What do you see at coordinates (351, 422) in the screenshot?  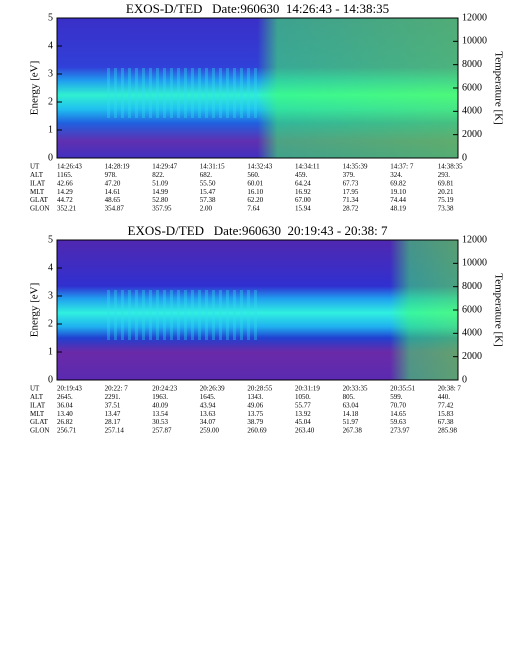 I see `cell: 51.97` at bounding box center [351, 422].